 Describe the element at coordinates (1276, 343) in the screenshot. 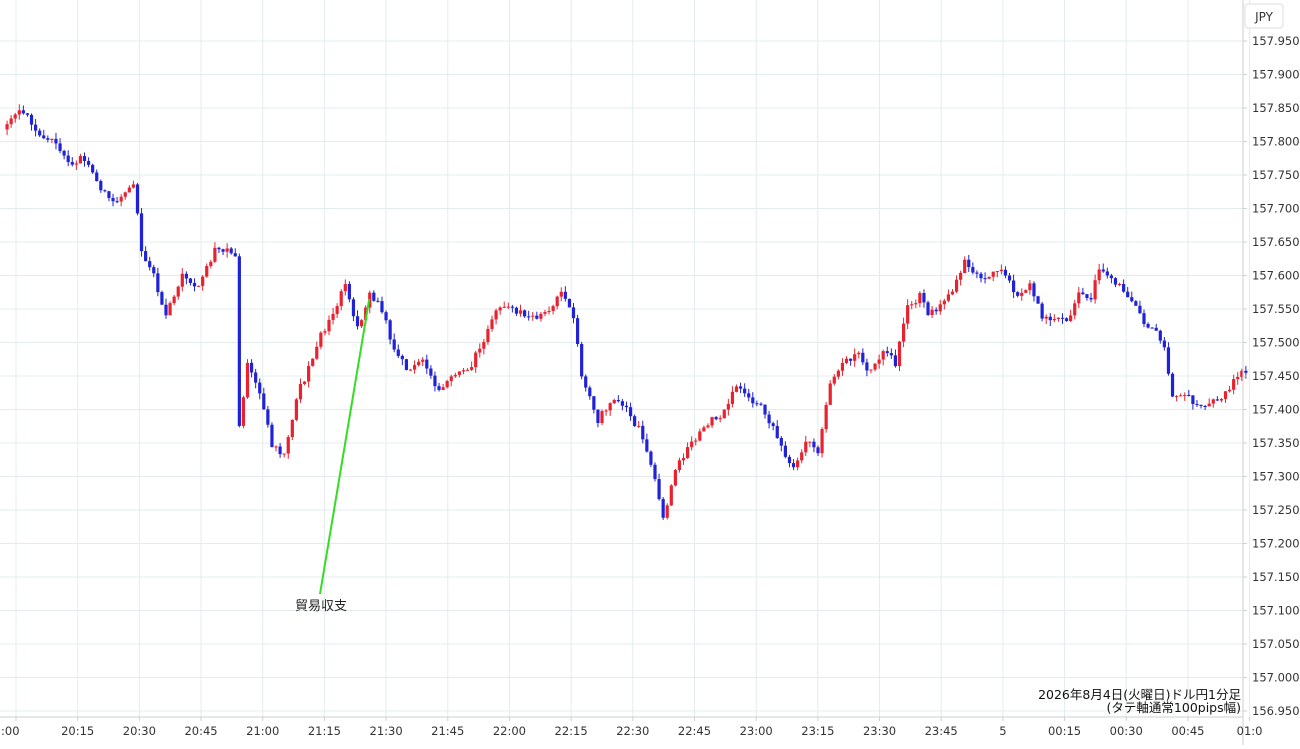

I see `price-tick-label: 157.500` at that location.